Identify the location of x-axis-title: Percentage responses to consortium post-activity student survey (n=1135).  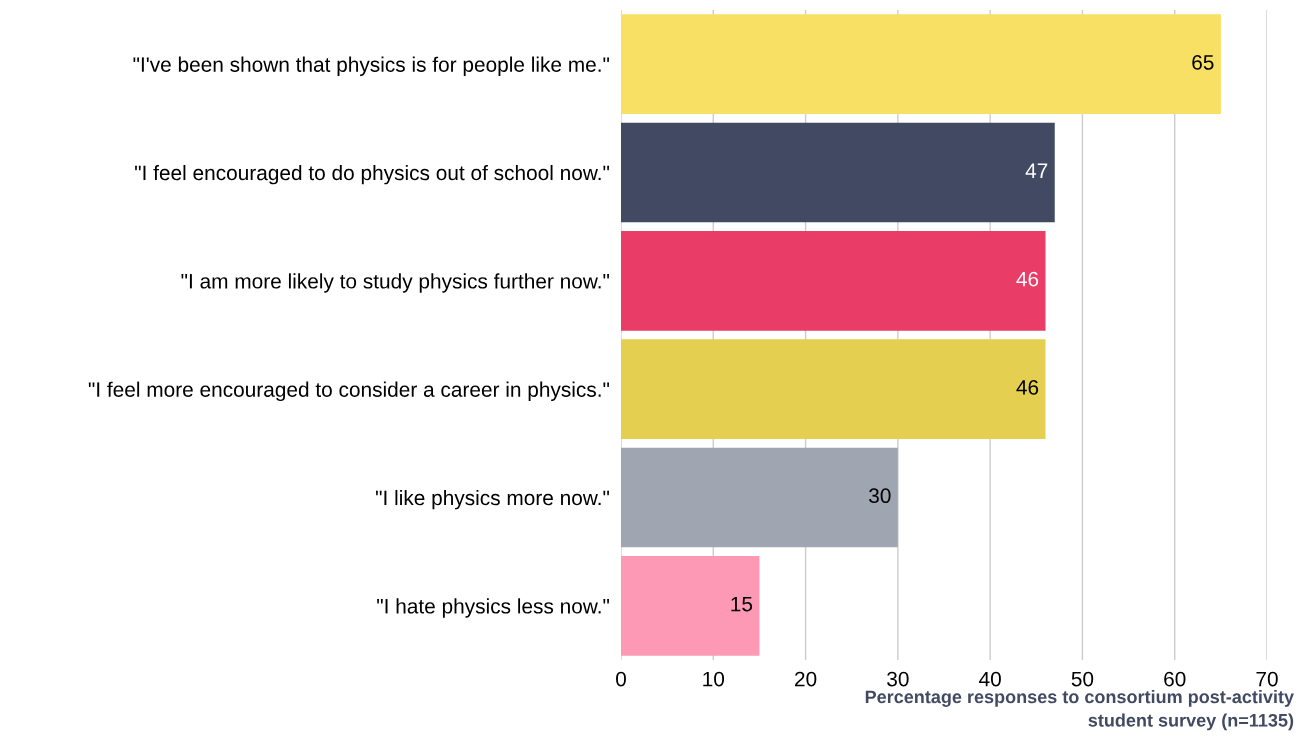
(1079, 710).